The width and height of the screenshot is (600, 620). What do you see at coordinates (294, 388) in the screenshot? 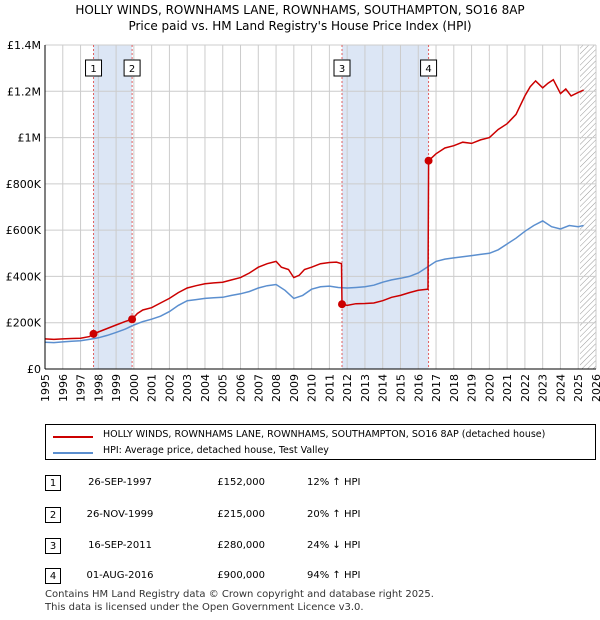
I see `x-tick-label: 2009` at bounding box center [294, 388].